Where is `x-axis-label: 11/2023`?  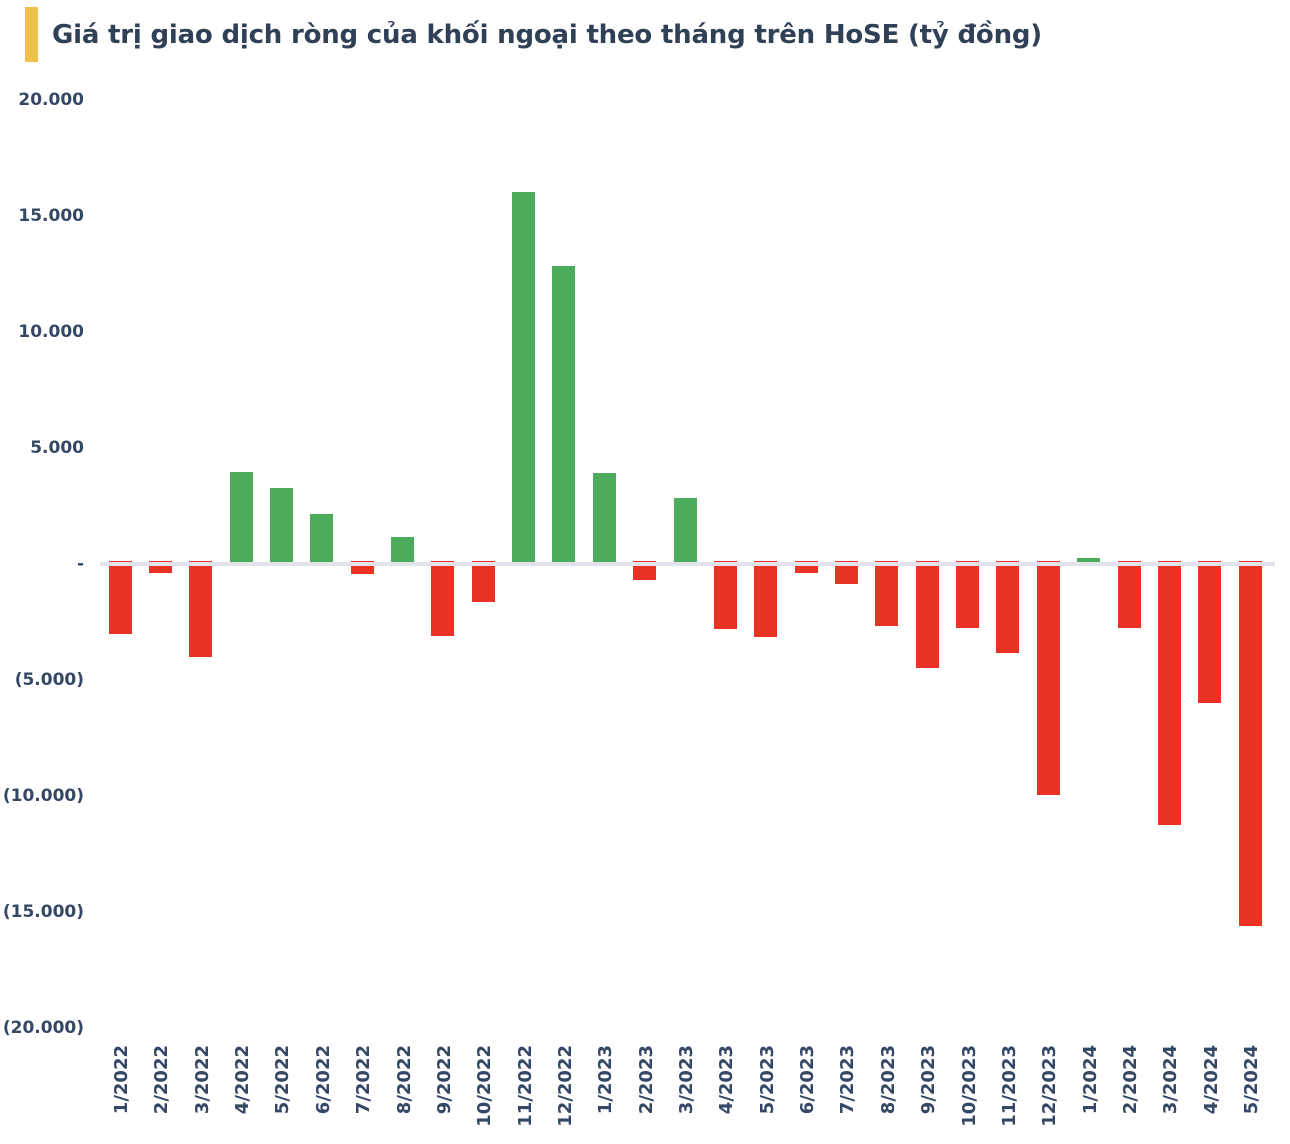 x-axis-label: 11/2023 is located at coordinates (1009, 1086).